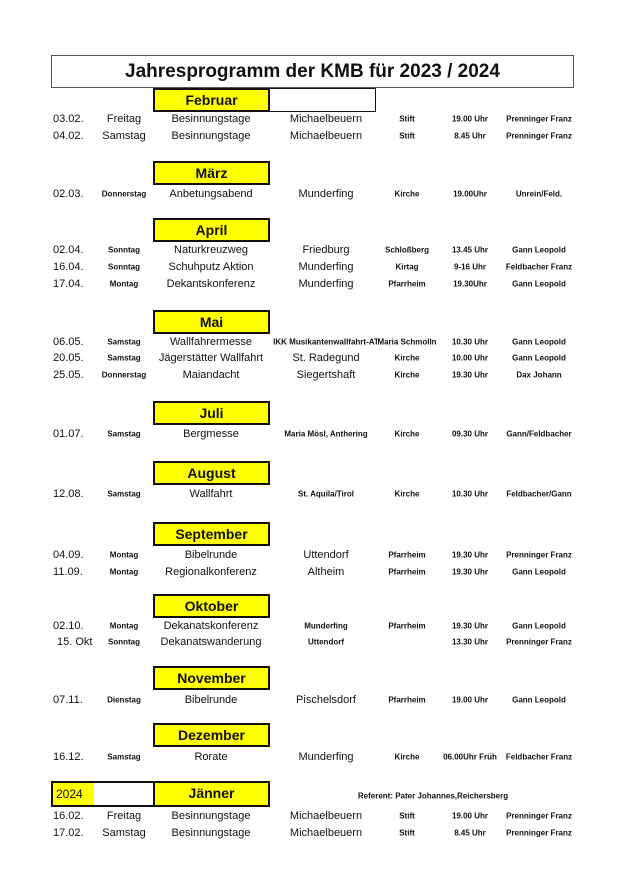 The image size is (627, 889). I want to click on event-place: Siegertshaft, so click(326, 375).